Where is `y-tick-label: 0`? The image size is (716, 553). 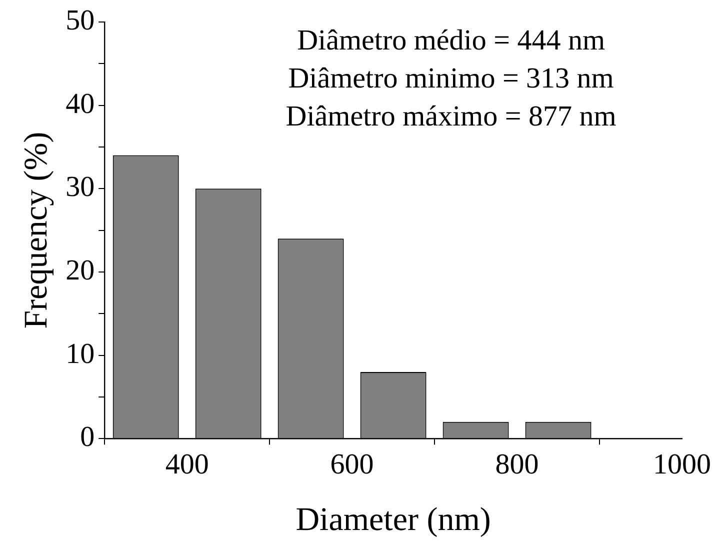 y-tick-label: 0 is located at coordinates (87, 437).